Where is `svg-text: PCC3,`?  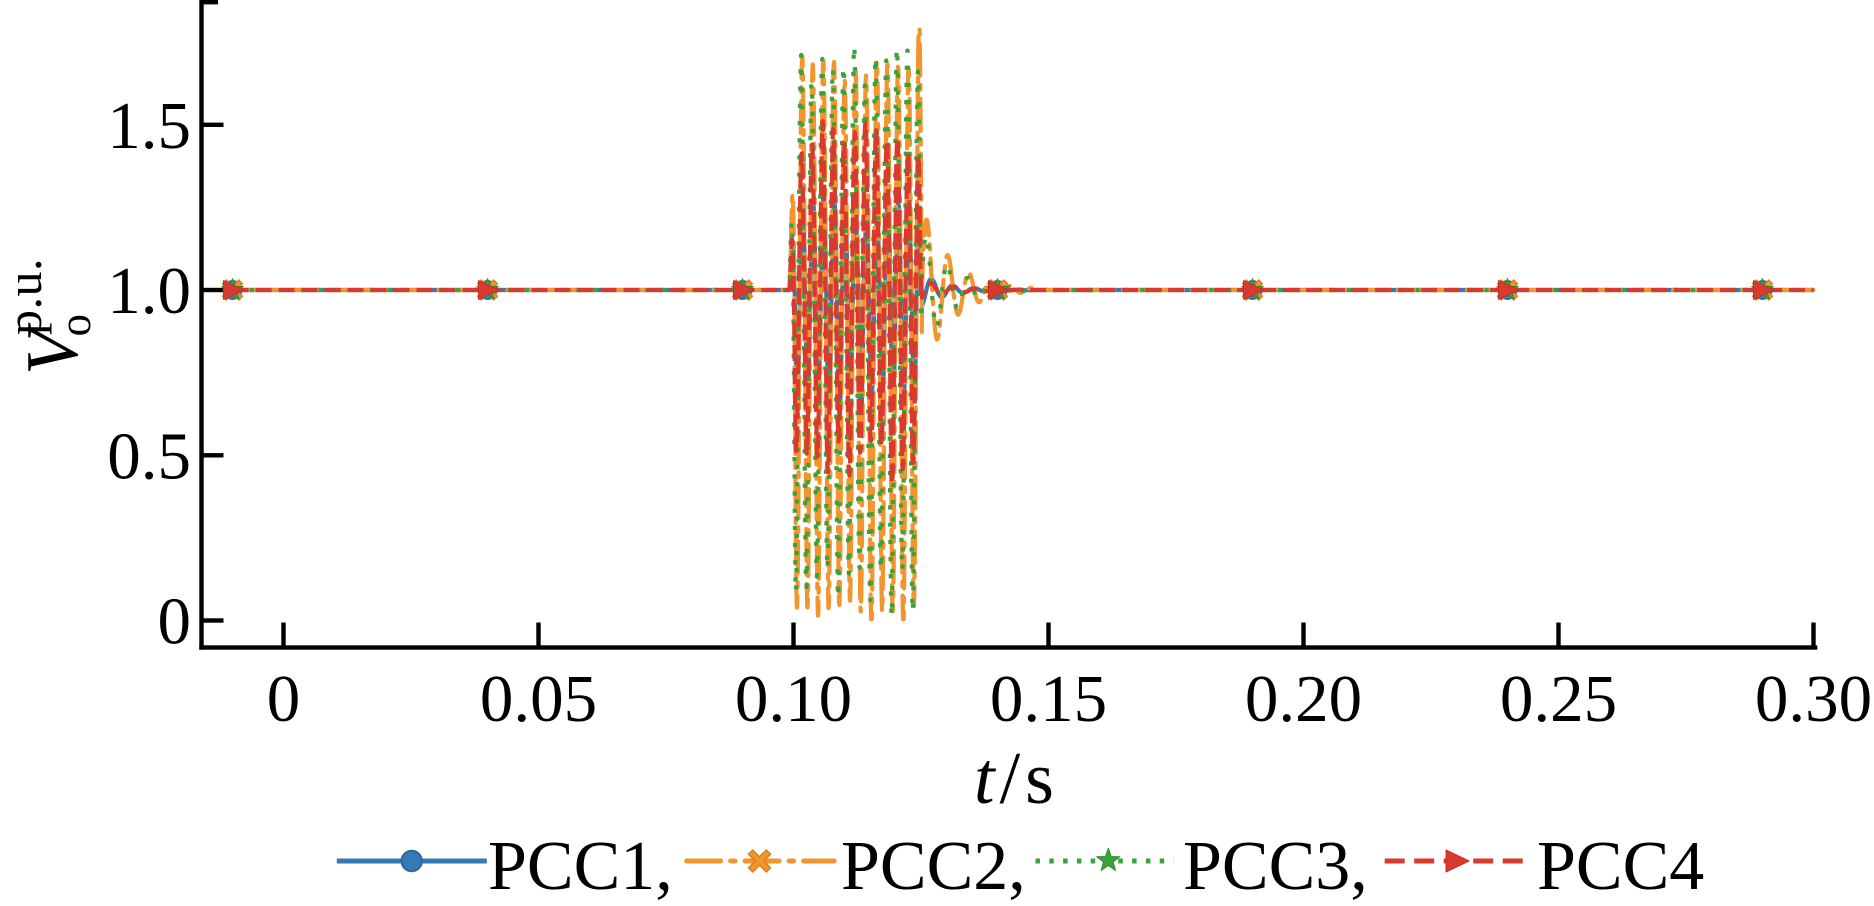 svg-text: PCC3, is located at coordinates (1275, 866).